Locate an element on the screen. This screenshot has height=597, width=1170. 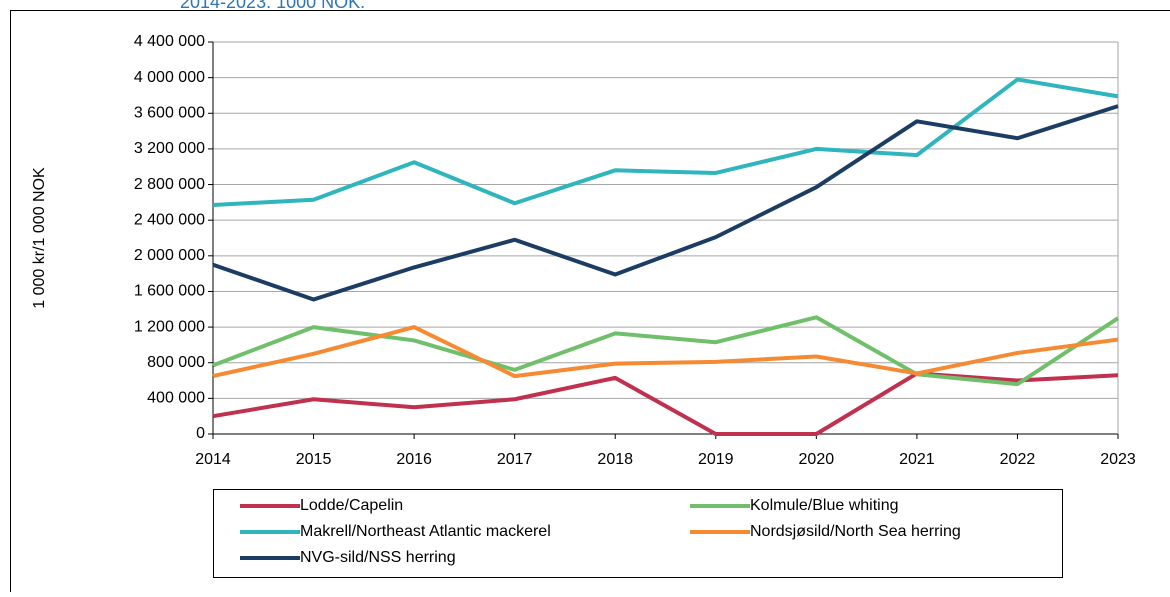
legend-label: Nordsjøsild/North Sea herring is located at coordinates (855, 531).